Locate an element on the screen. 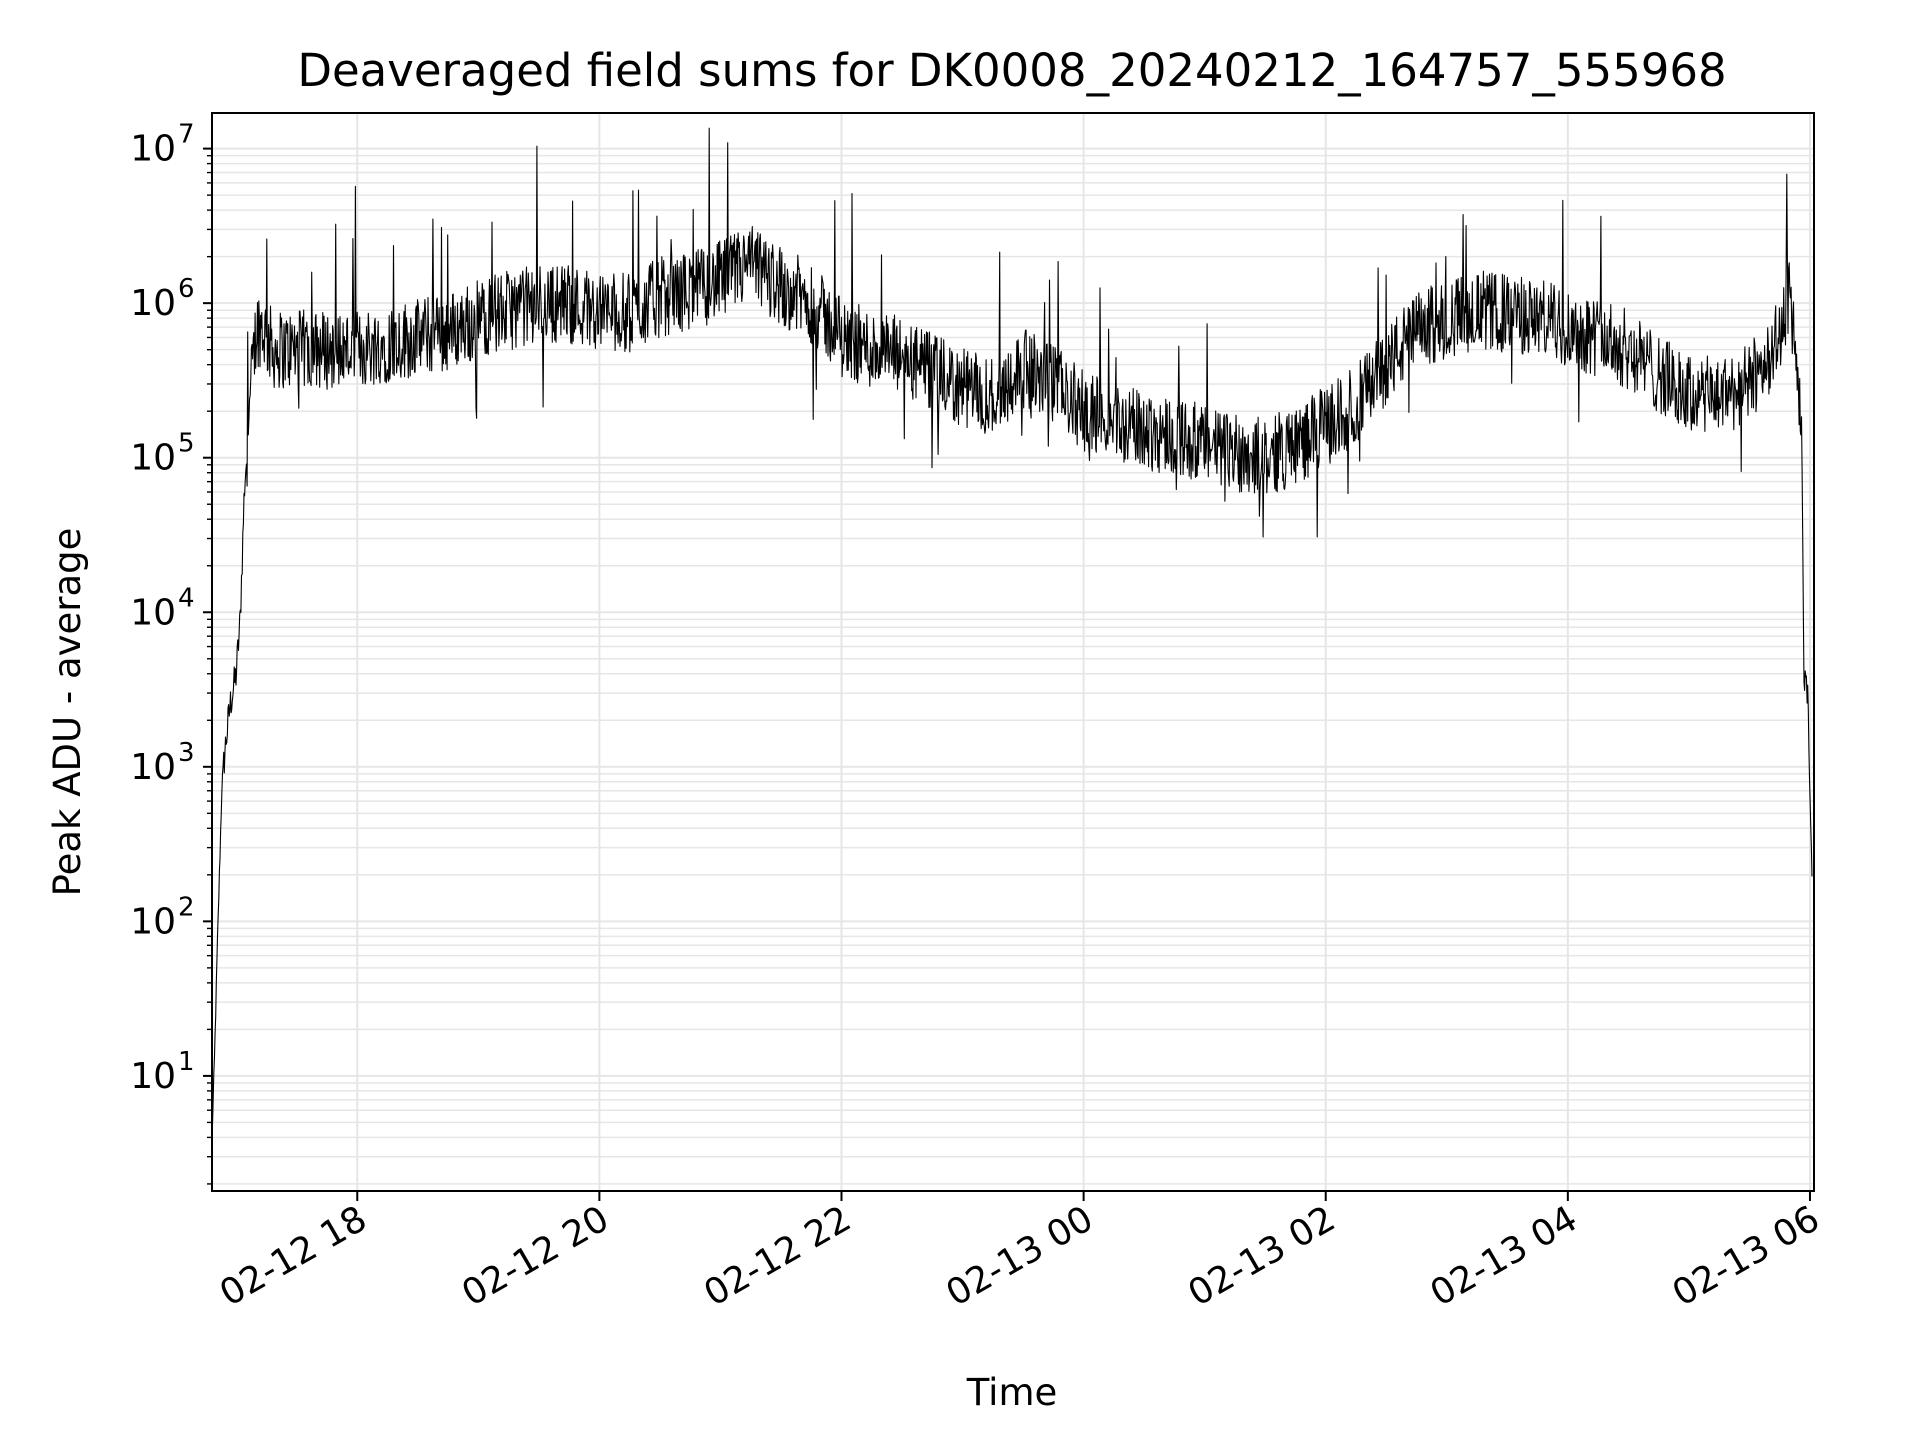  y-tick-exponent: 3 is located at coordinates (186, 753).